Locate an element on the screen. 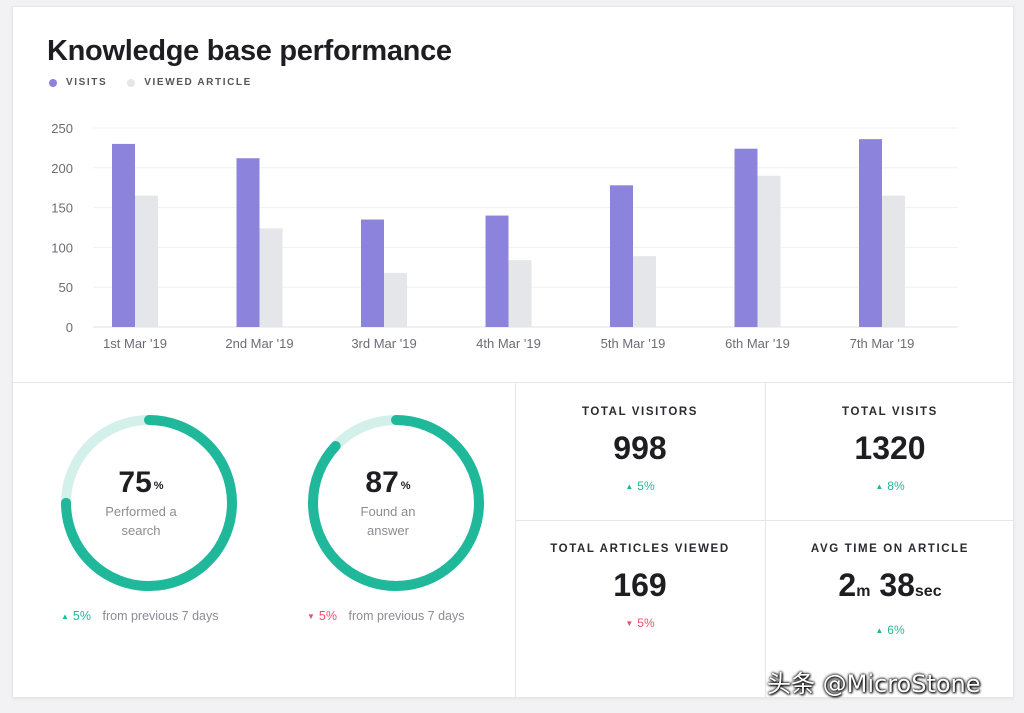 Image resolution: width=1024 pixels, height=713 pixels. legend-item-viewed: VIEWED ARTICLE is located at coordinates (189, 82).